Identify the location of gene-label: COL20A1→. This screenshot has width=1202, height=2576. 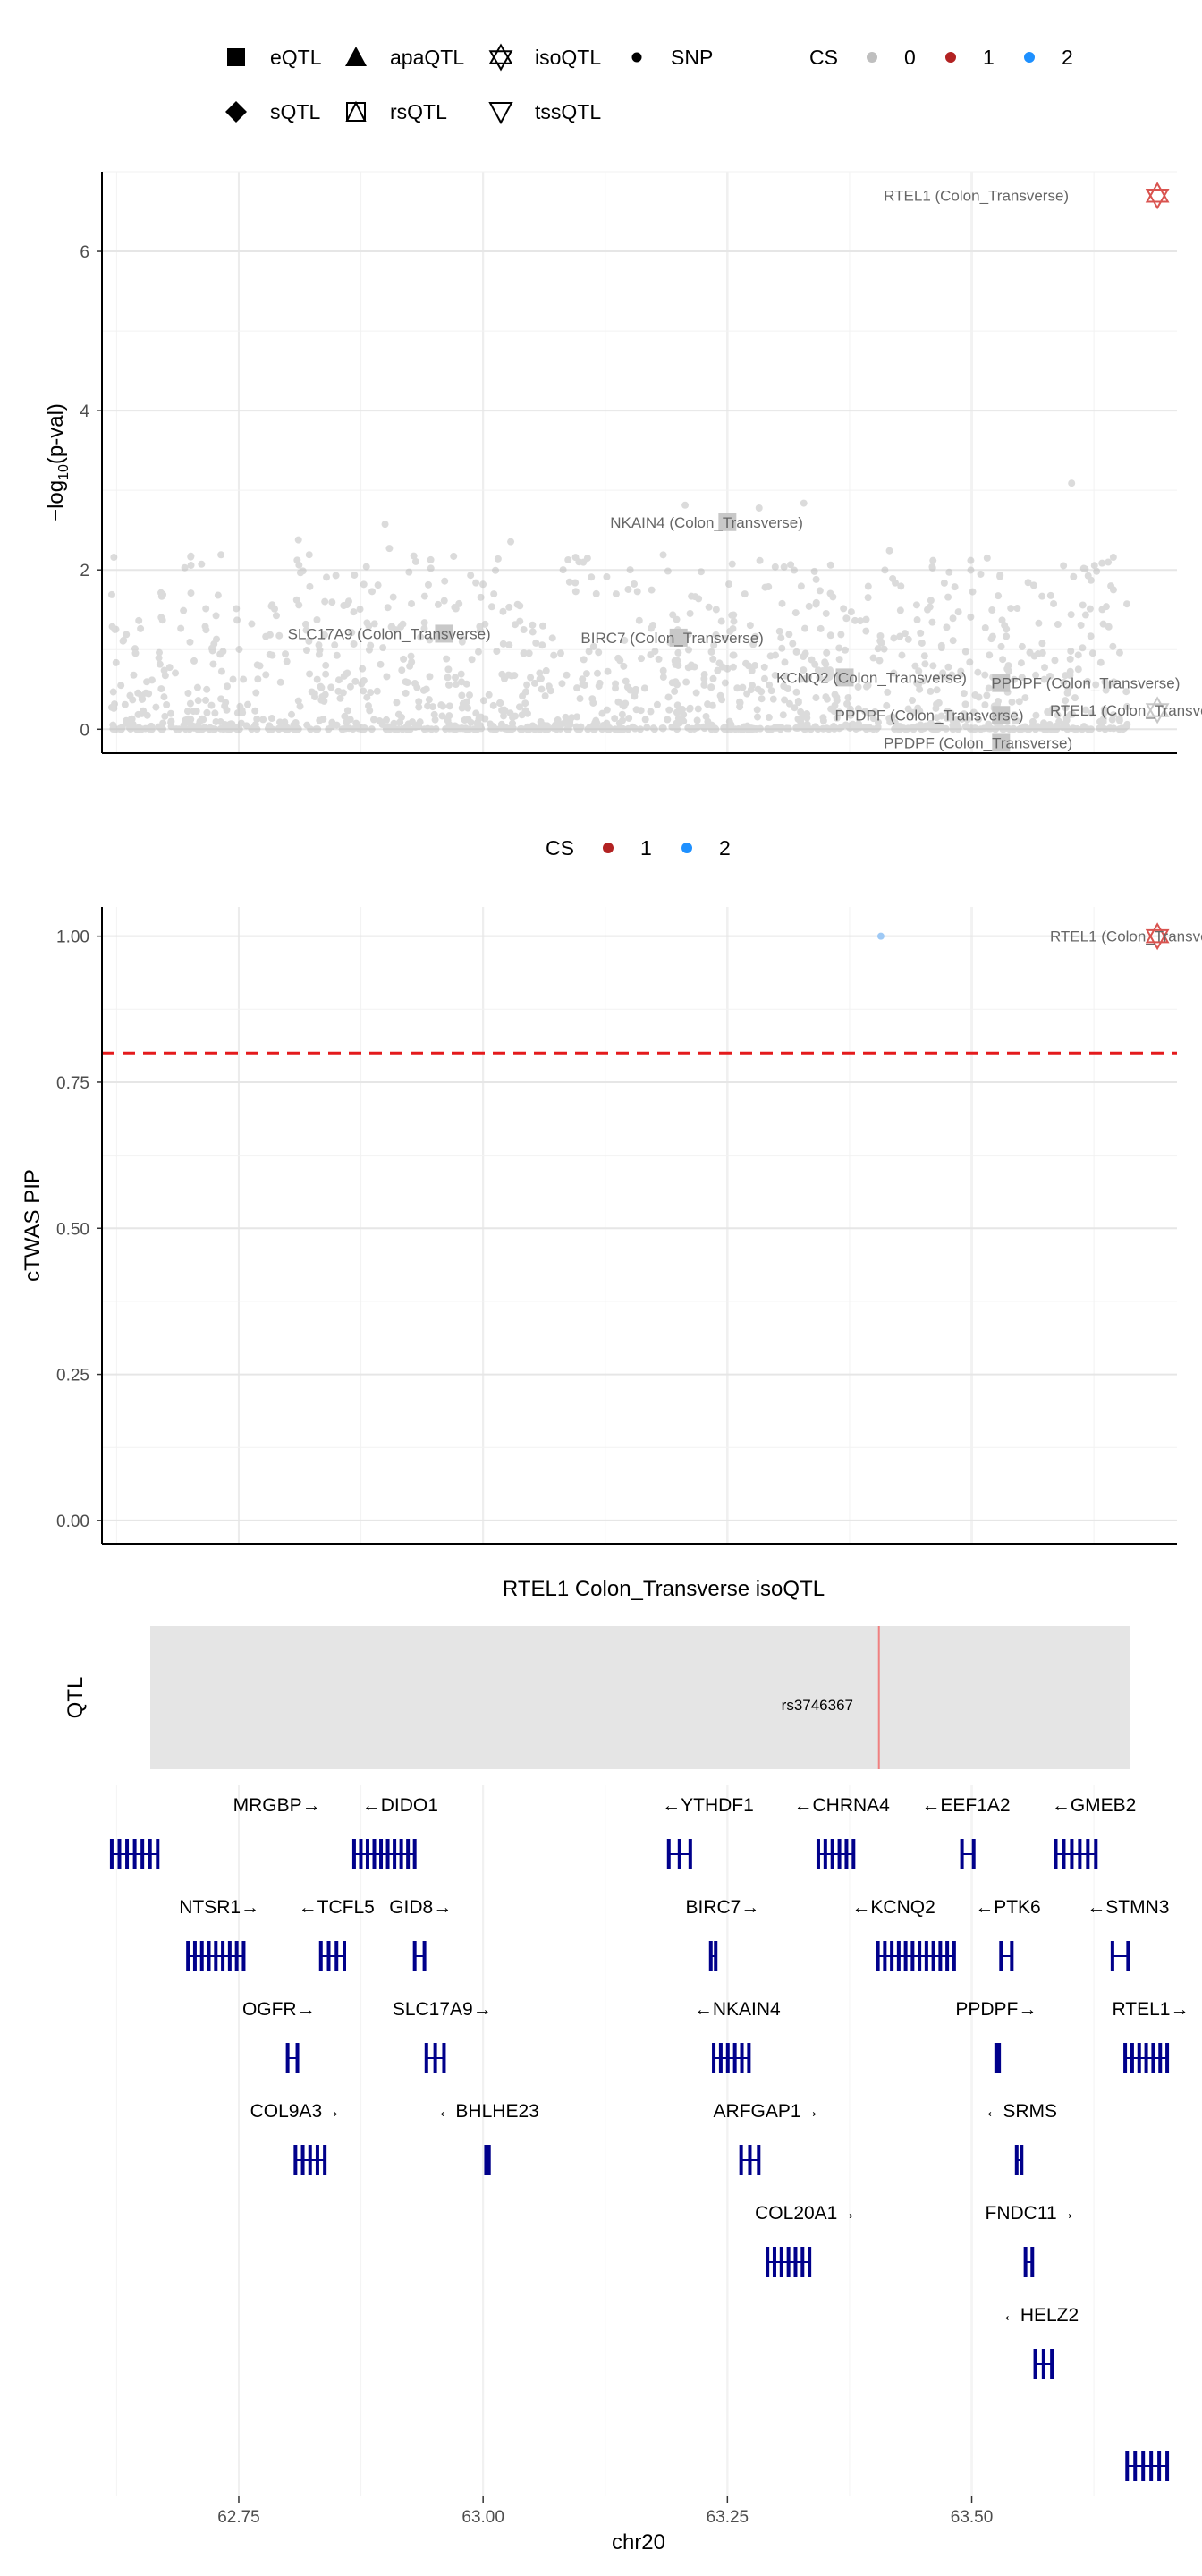
(805, 2213).